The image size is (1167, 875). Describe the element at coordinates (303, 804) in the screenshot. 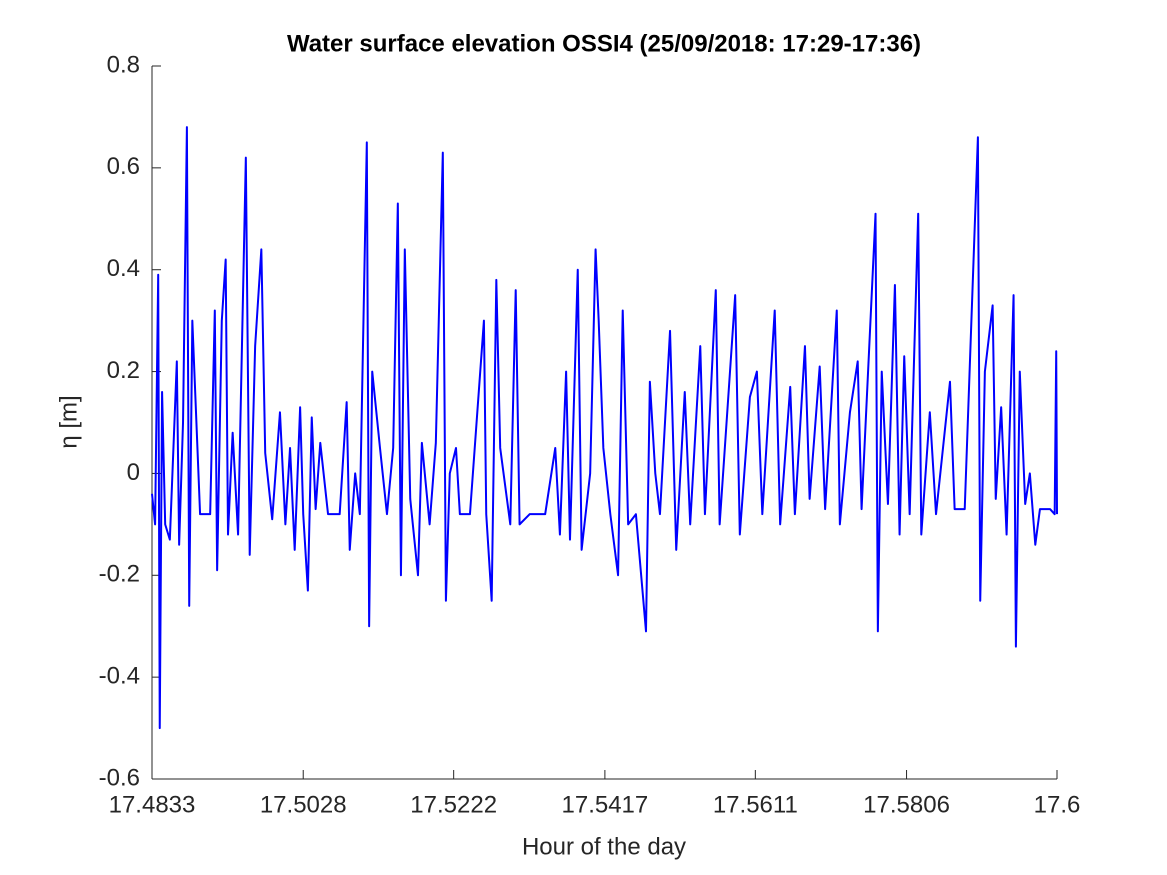

I see `x-tick-label: 17.5028` at that location.